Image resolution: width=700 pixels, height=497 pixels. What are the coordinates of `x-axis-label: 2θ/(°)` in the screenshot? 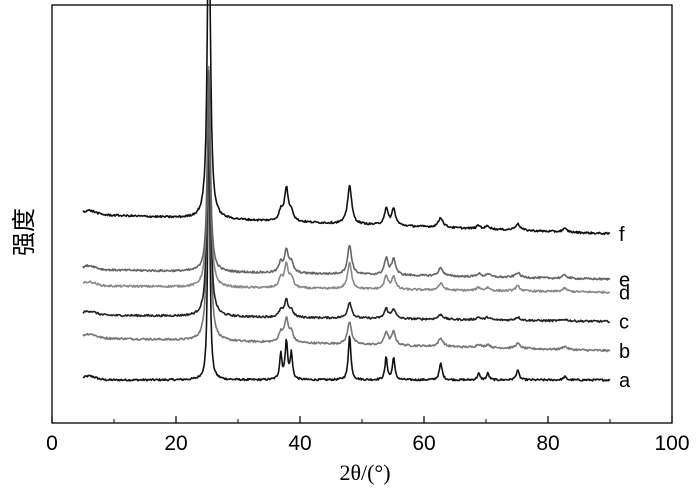 It's located at (364, 472).